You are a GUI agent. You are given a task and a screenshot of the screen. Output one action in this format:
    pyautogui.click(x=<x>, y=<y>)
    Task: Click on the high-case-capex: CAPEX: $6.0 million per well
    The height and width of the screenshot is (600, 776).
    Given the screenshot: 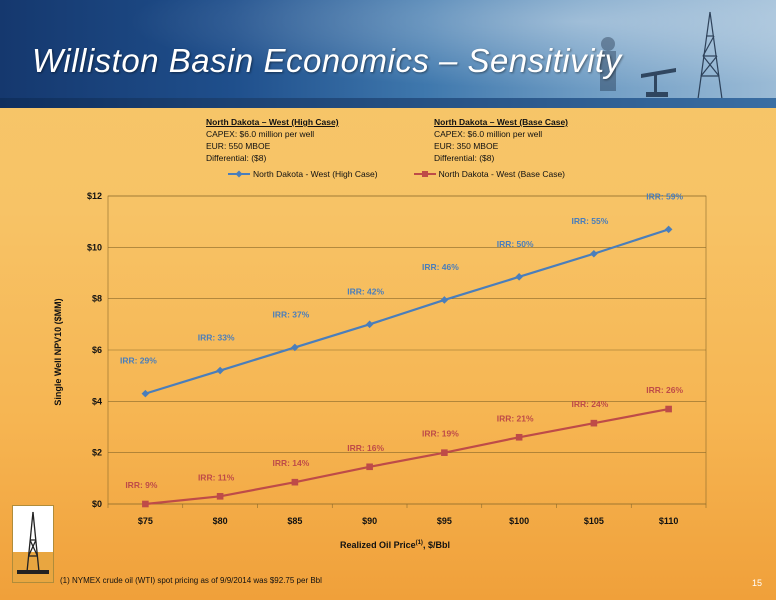 What is the action you would take?
    pyautogui.click(x=260, y=134)
    